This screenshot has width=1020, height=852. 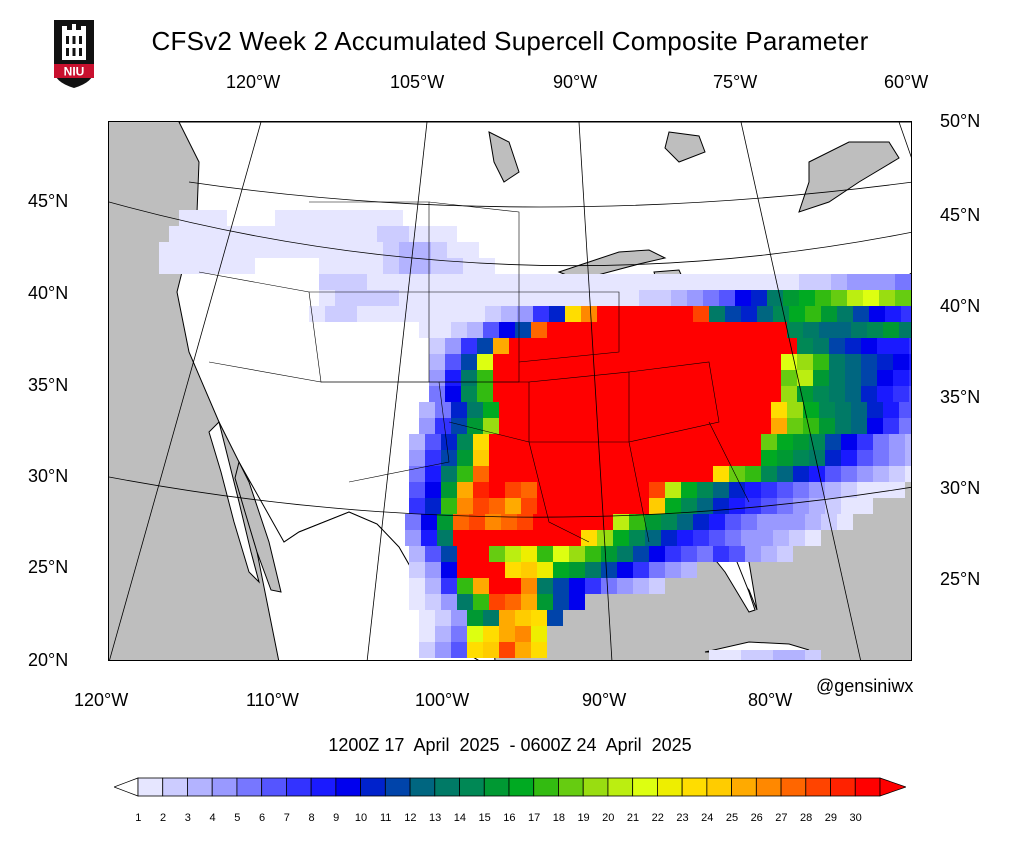 What do you see at coordinates (770, 700) in the screenshot?
I see `bottom-lon-label: 80°W` at bounding box center [770, 700].